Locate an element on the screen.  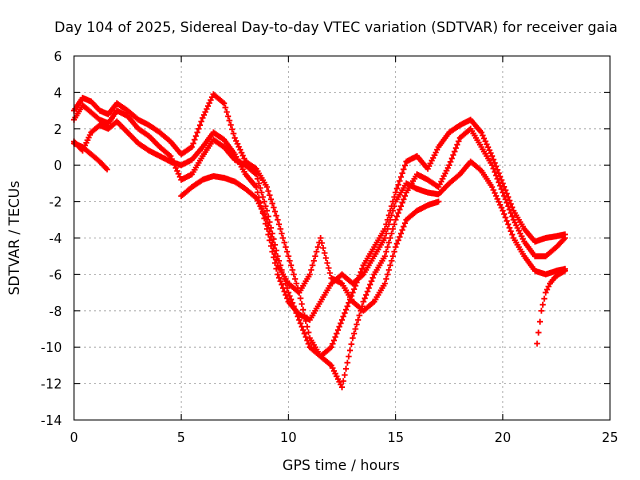
y-tick-label: 4 is located at coordinates (58, 93).